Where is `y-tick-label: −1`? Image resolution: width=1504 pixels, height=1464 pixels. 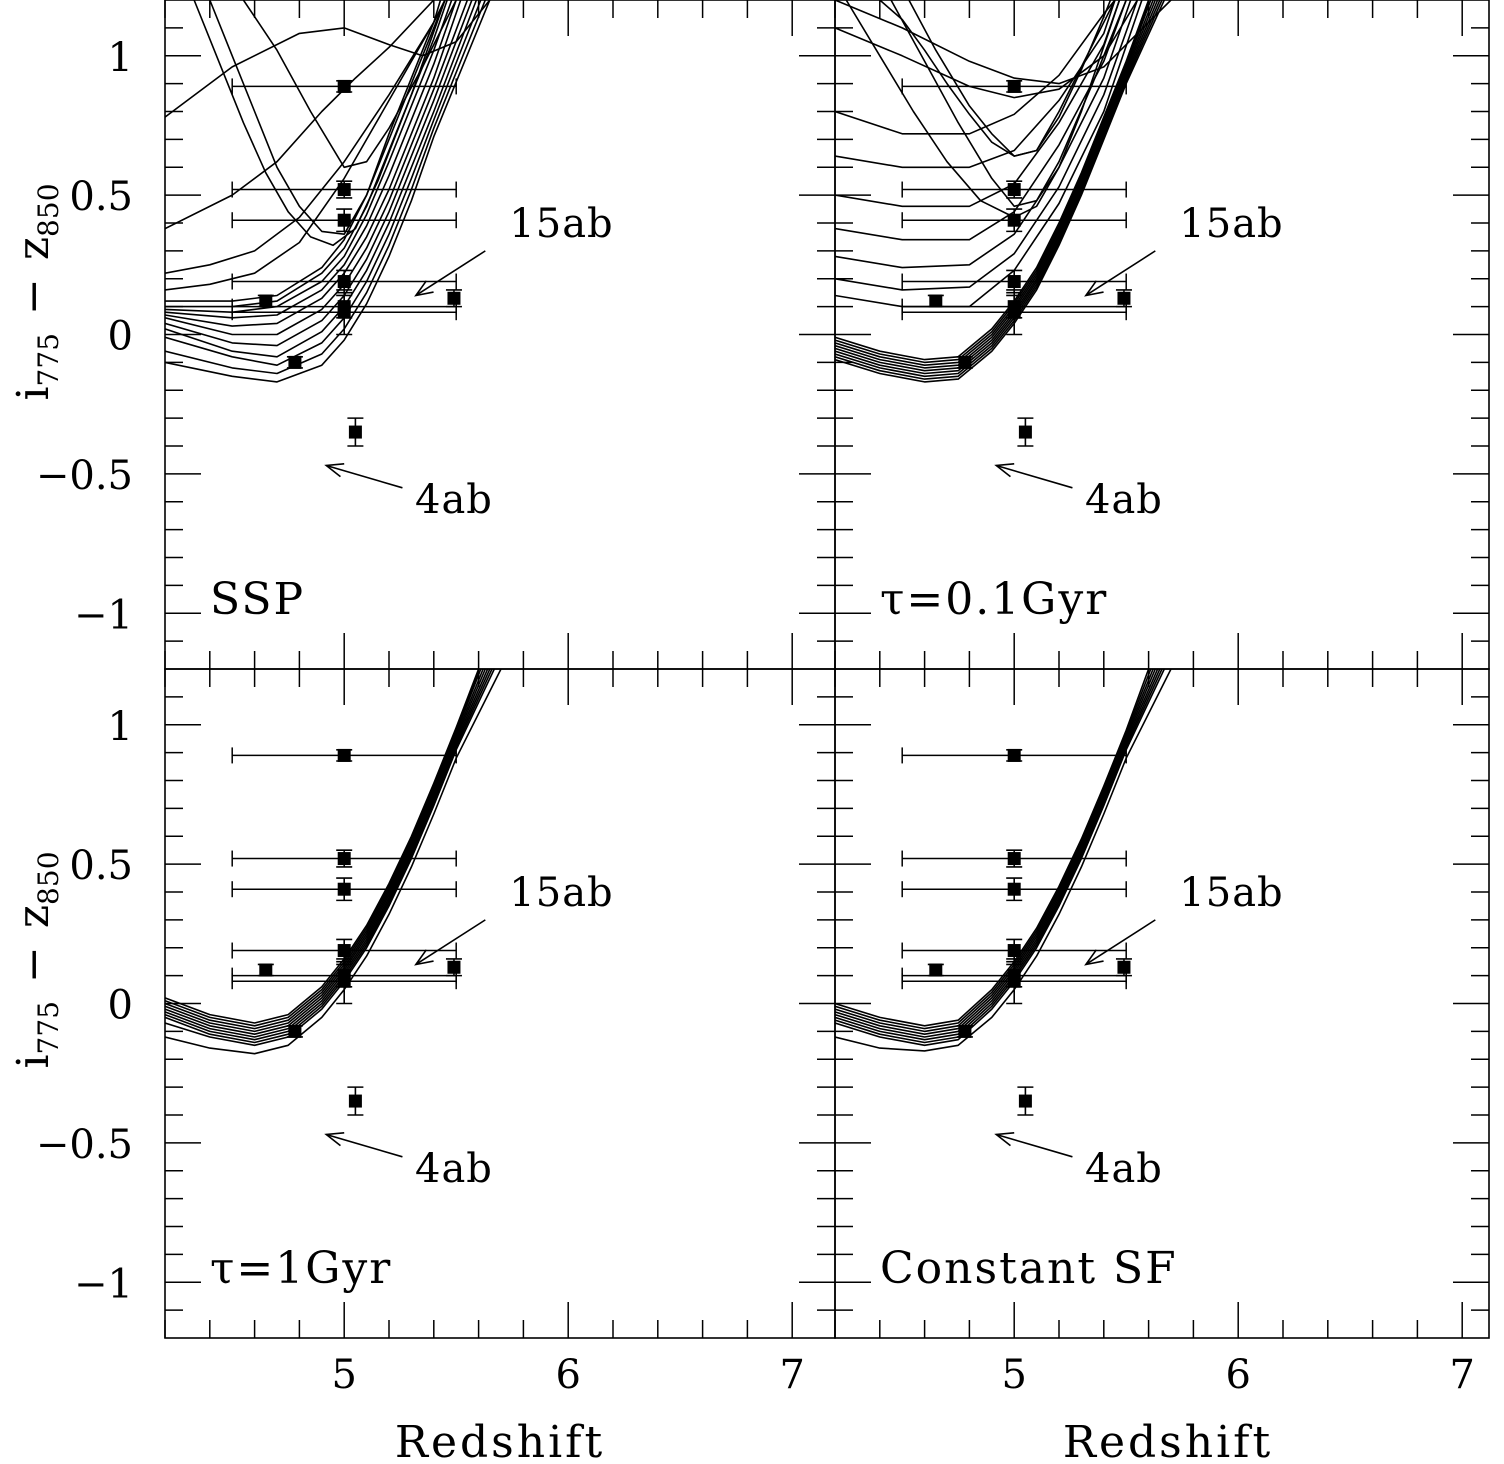 y-tick-label: −1 is located at coordinates (103, 615).